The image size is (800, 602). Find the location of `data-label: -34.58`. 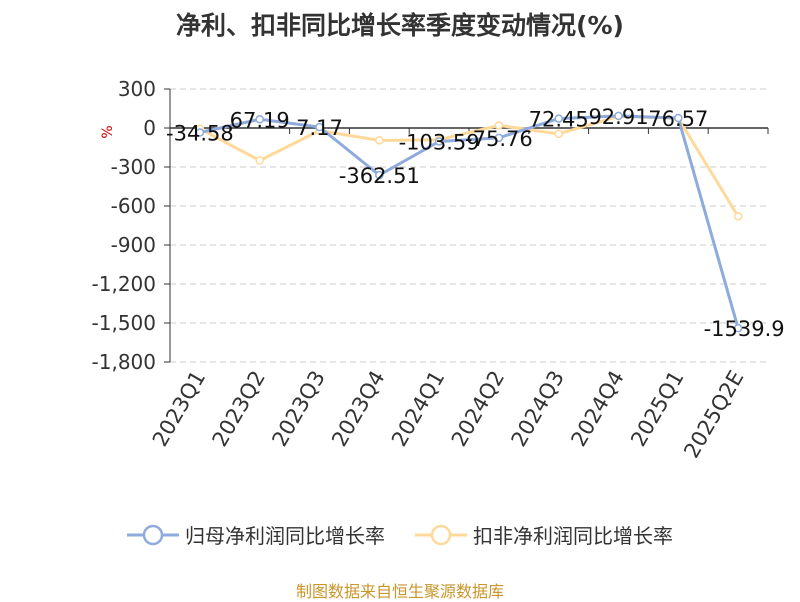

data-label: -34.58 is located at coordinates (200, 133).